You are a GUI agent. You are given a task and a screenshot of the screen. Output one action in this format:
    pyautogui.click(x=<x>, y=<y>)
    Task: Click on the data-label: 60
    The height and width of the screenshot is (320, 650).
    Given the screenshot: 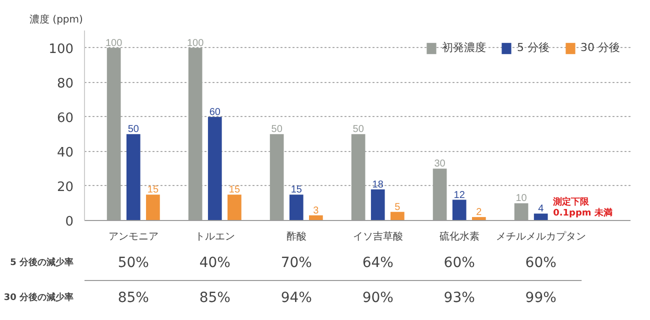 What is the action you would take?
    pyautogui.click(x=215, y=112)
    